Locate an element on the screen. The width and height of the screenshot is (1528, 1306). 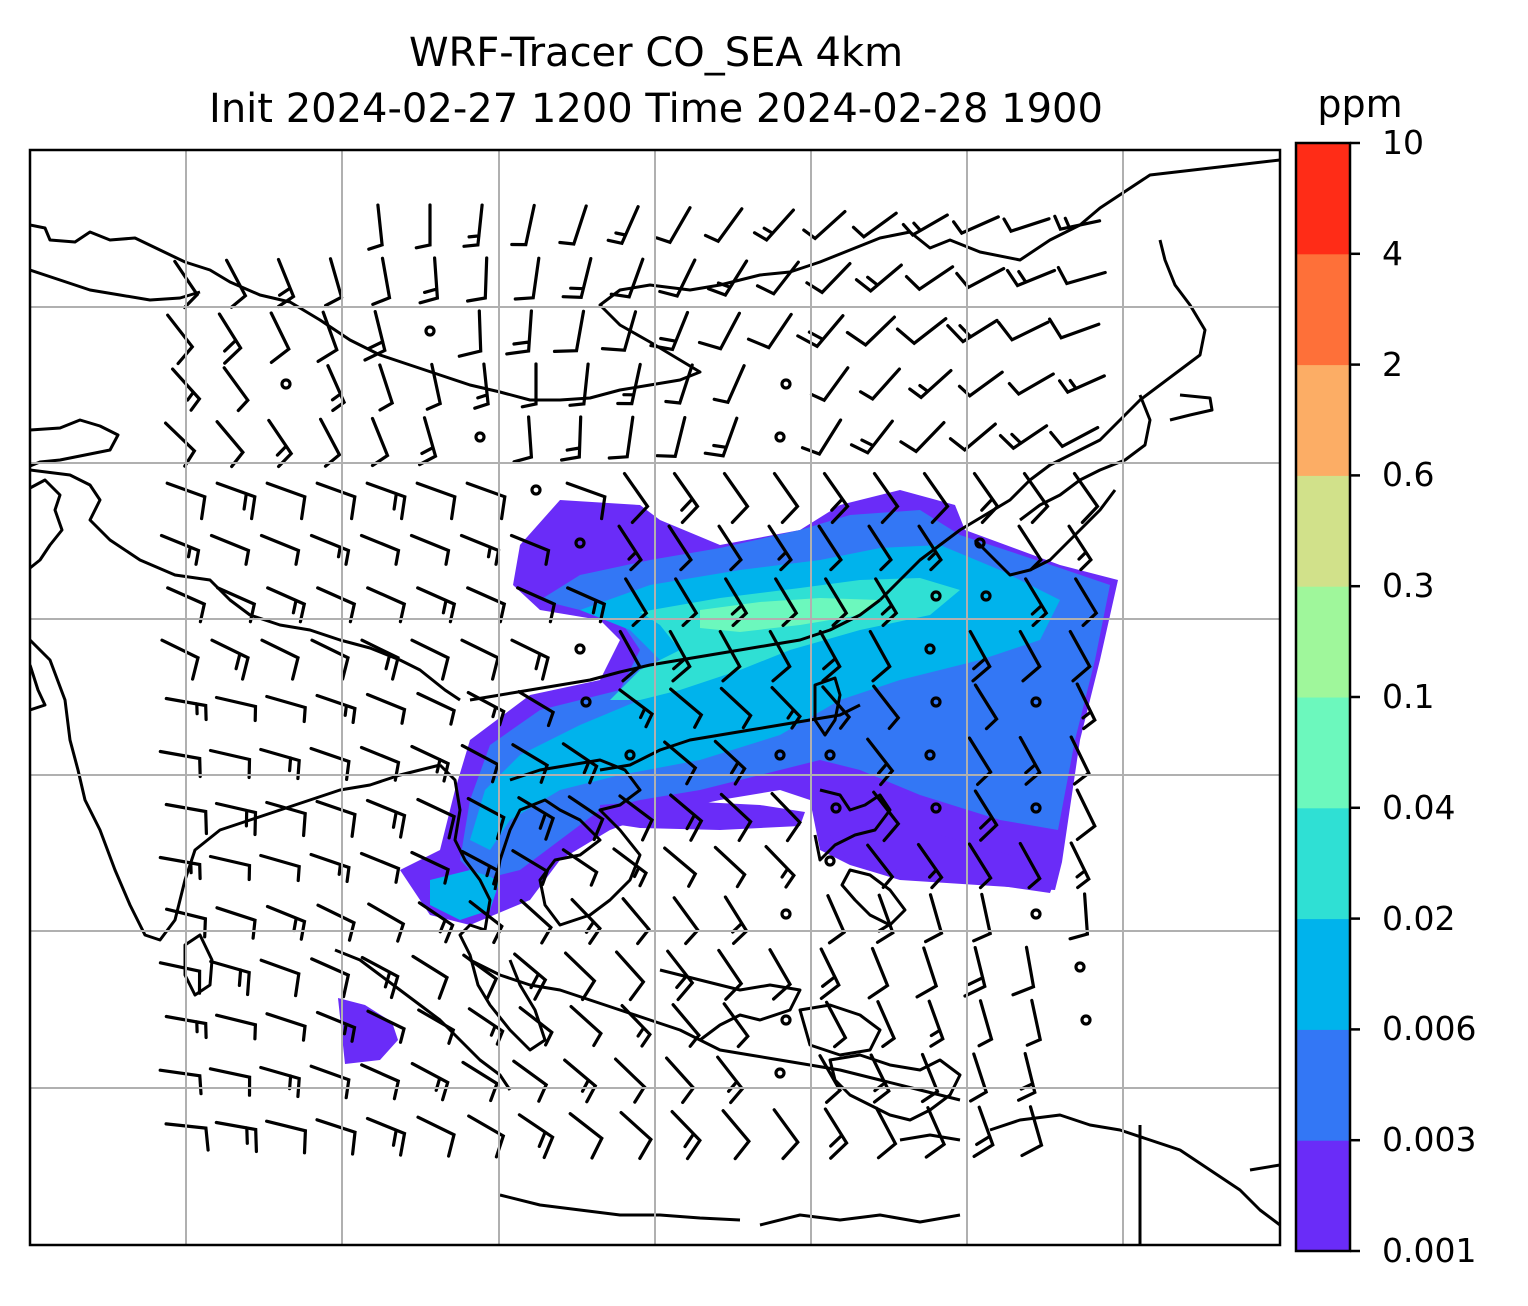
colorbar-tick-label: 0.1 is located at coordinates (1408, 696).